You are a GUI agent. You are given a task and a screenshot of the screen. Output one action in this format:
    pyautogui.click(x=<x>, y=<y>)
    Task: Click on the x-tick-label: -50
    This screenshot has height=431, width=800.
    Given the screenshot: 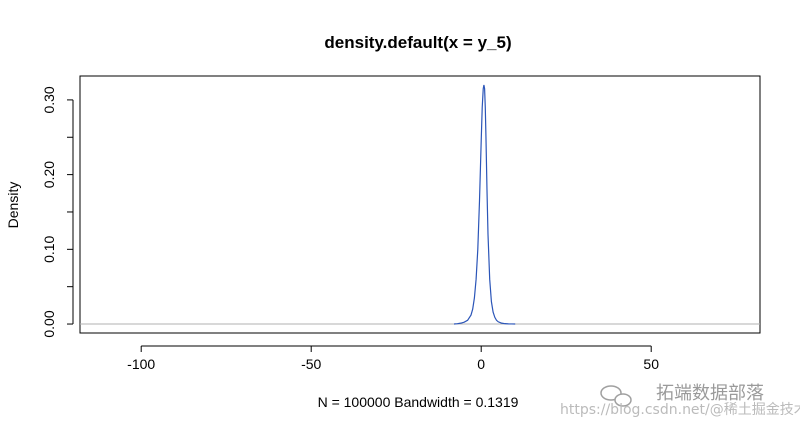 What is the action you would take?
    pyautogui.click(x=311, y=364)
    